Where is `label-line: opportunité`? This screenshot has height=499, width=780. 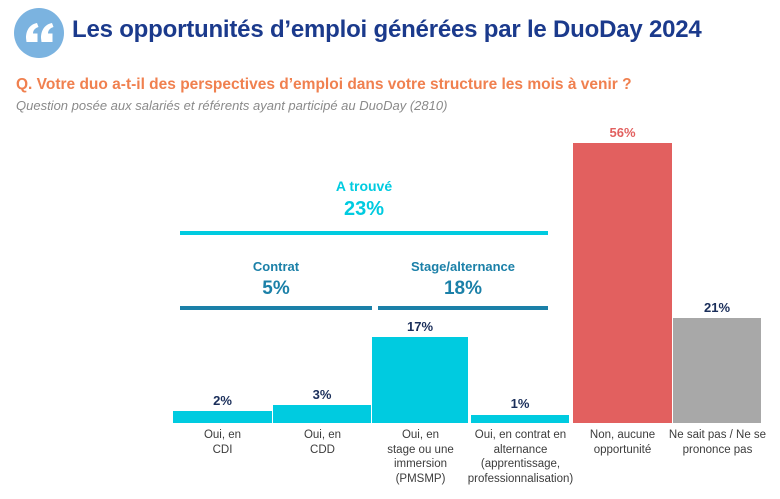 label-line: opportunité is located at coordinates (622, 449).